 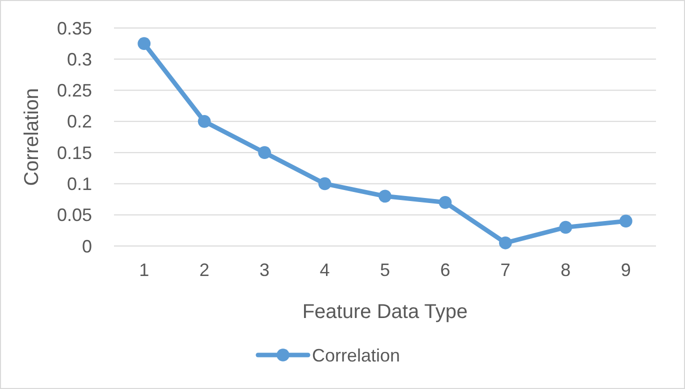 What do you see at coordinates (505, 270) in the screenshot?
I see `x-tick-label: 7` at bounding box center [505, 270].